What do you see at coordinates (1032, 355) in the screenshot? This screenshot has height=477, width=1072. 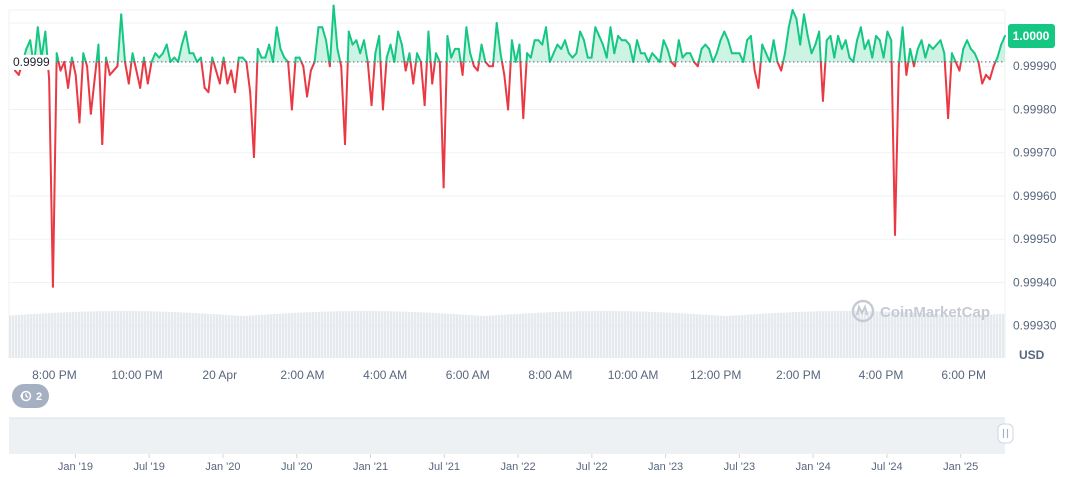 I see `currency-label: USD` at bounding box center [1032, 355].